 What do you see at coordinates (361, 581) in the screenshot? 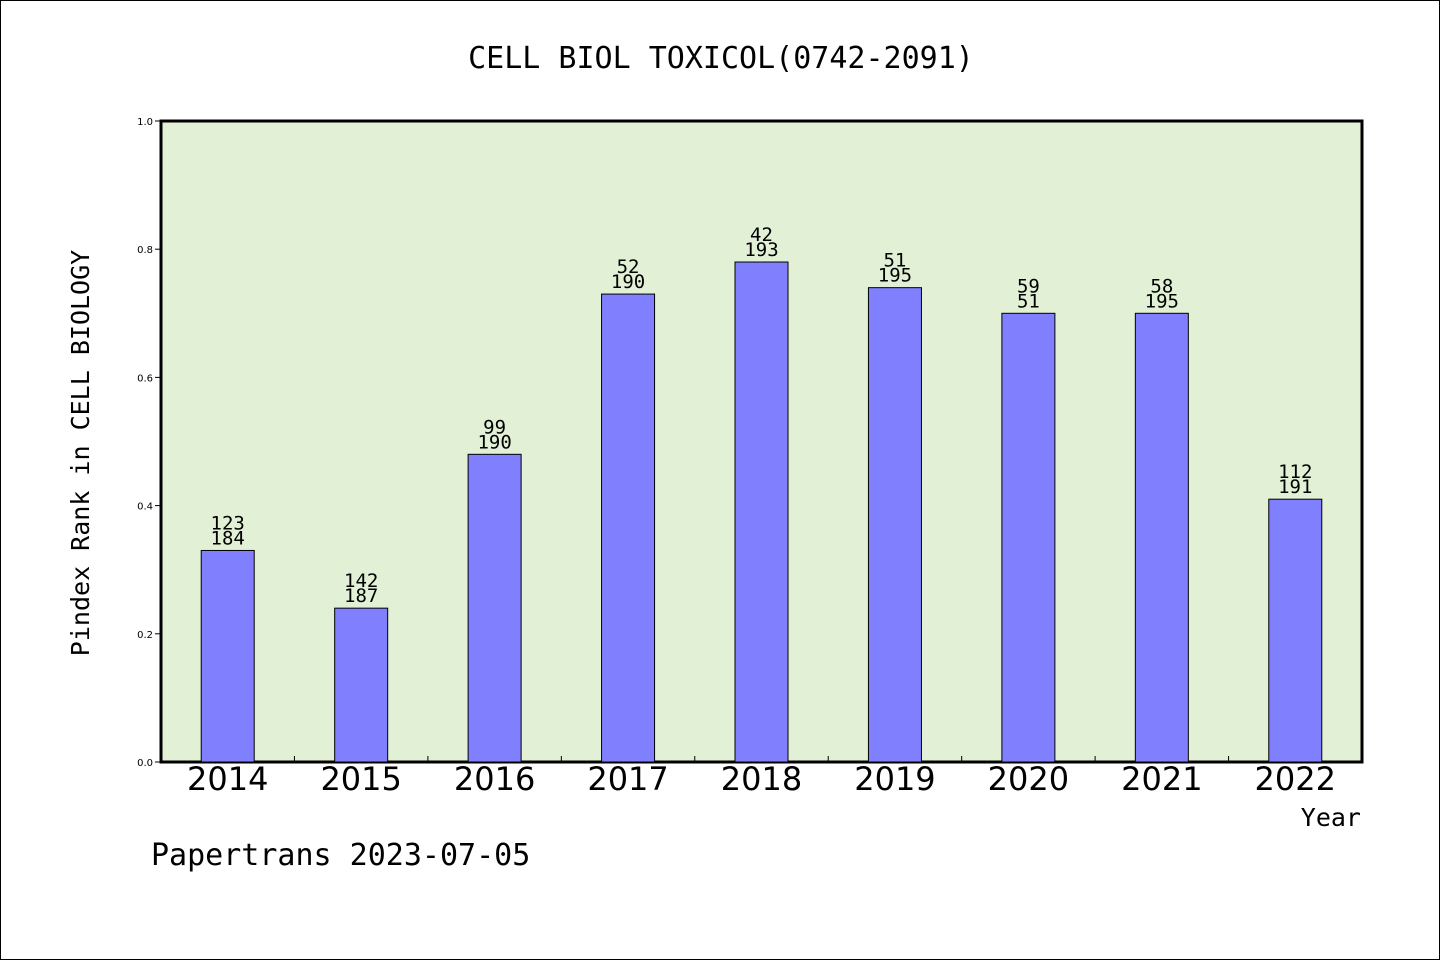
I see `rank-label-2015: 142` at bounding box center [361, 581].